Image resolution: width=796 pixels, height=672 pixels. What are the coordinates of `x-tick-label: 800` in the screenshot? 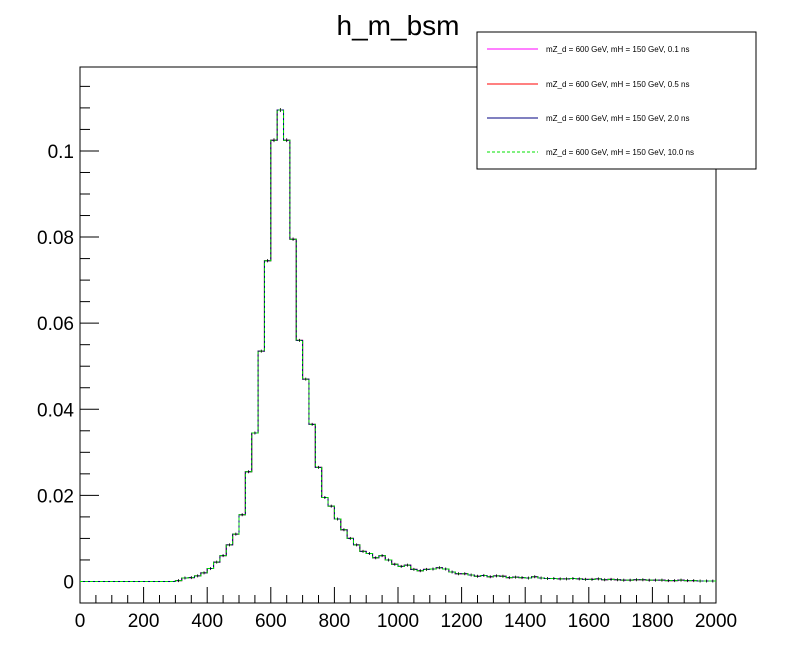 It's located at (335, 621).